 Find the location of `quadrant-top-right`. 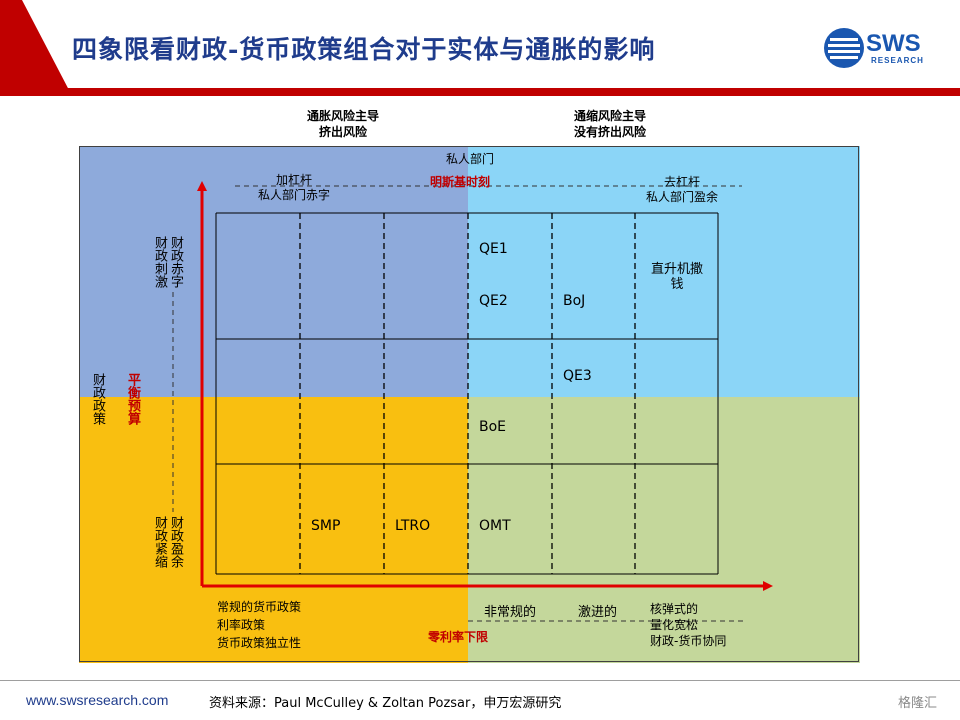

quadrant-top-right is located at coordinates (664, 271).